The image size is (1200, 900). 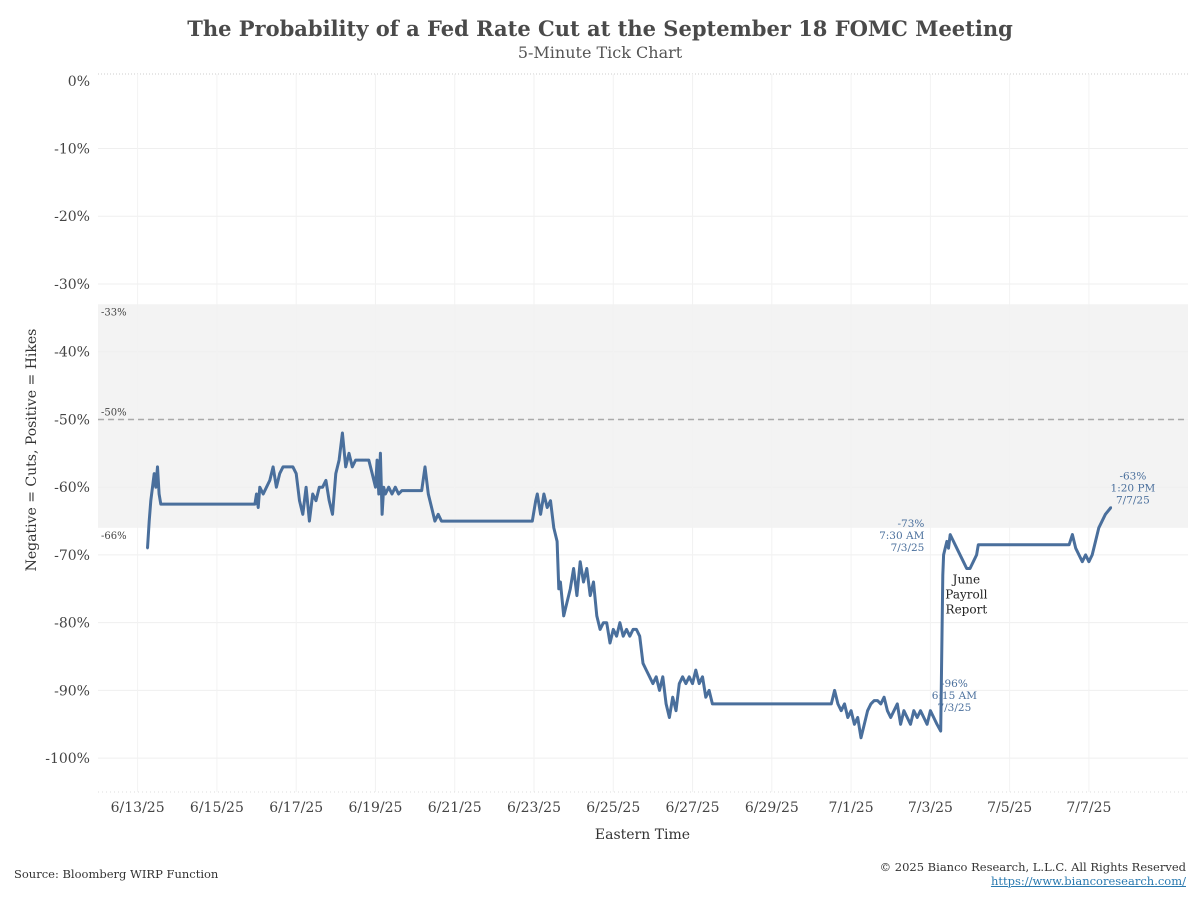 I want to click on annotation-line: 6:15 AM, so click(x=954, y=696).